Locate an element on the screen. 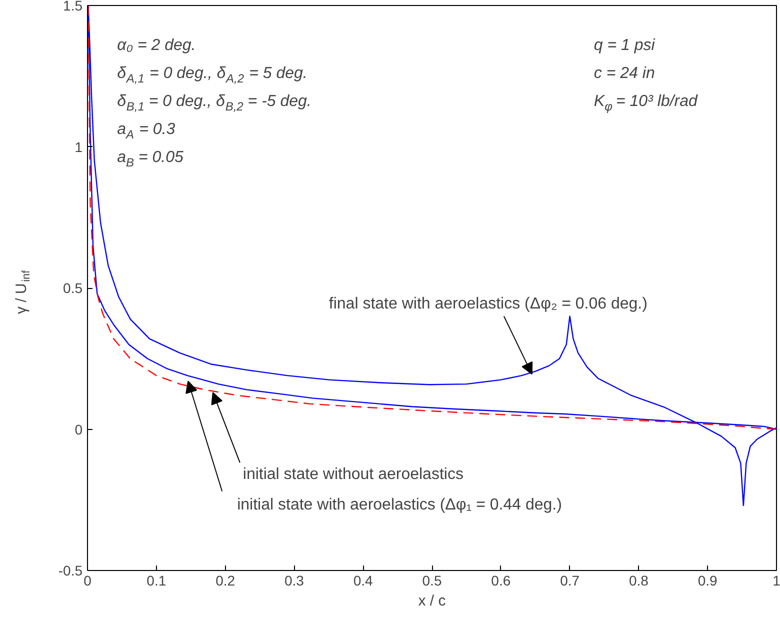 Image resolution: width=780 pixels, height=620 pixels. annotation: α₀ = 2 deg. is located at coordinates (156, 45).